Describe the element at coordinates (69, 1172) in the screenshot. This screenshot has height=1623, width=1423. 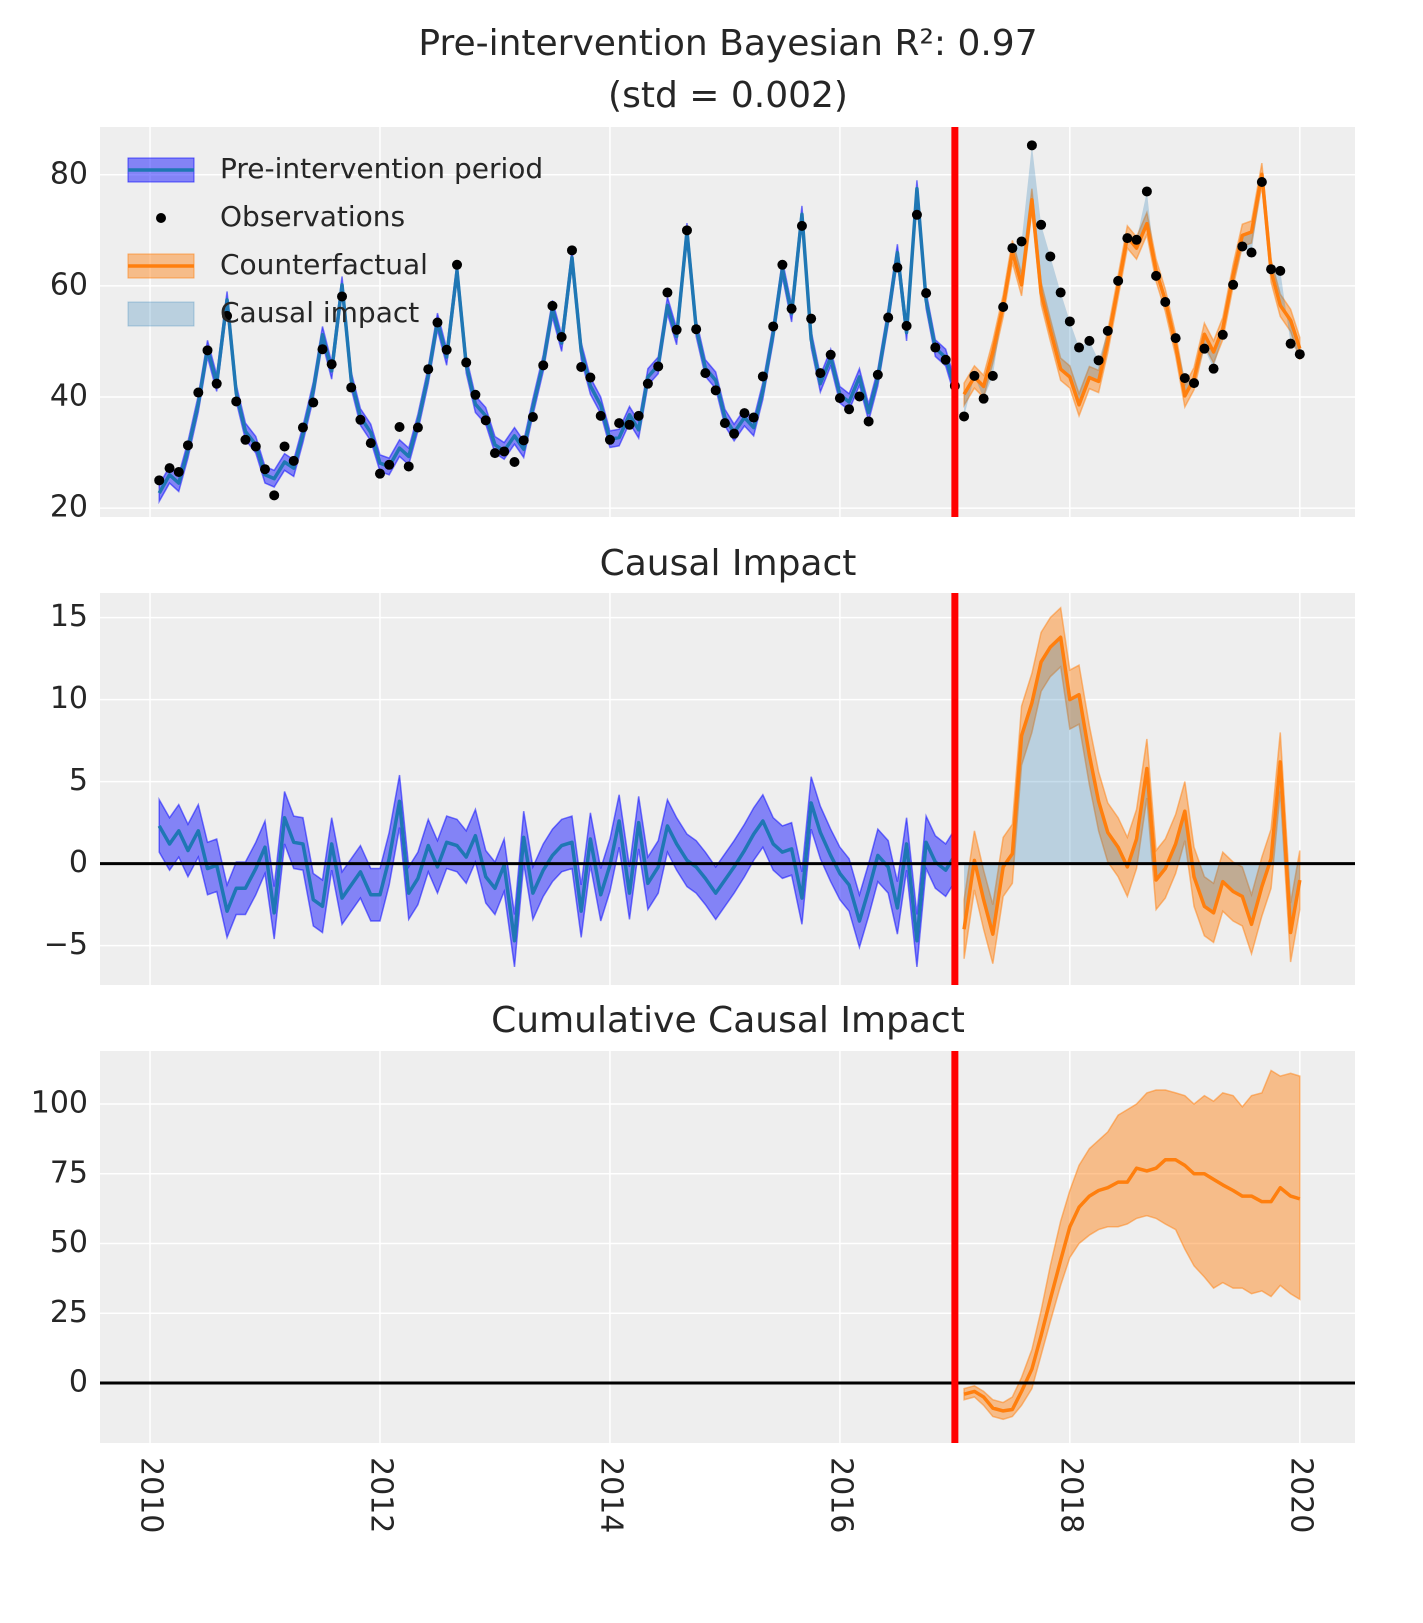
I see `y-tick-label: 75` at that location.